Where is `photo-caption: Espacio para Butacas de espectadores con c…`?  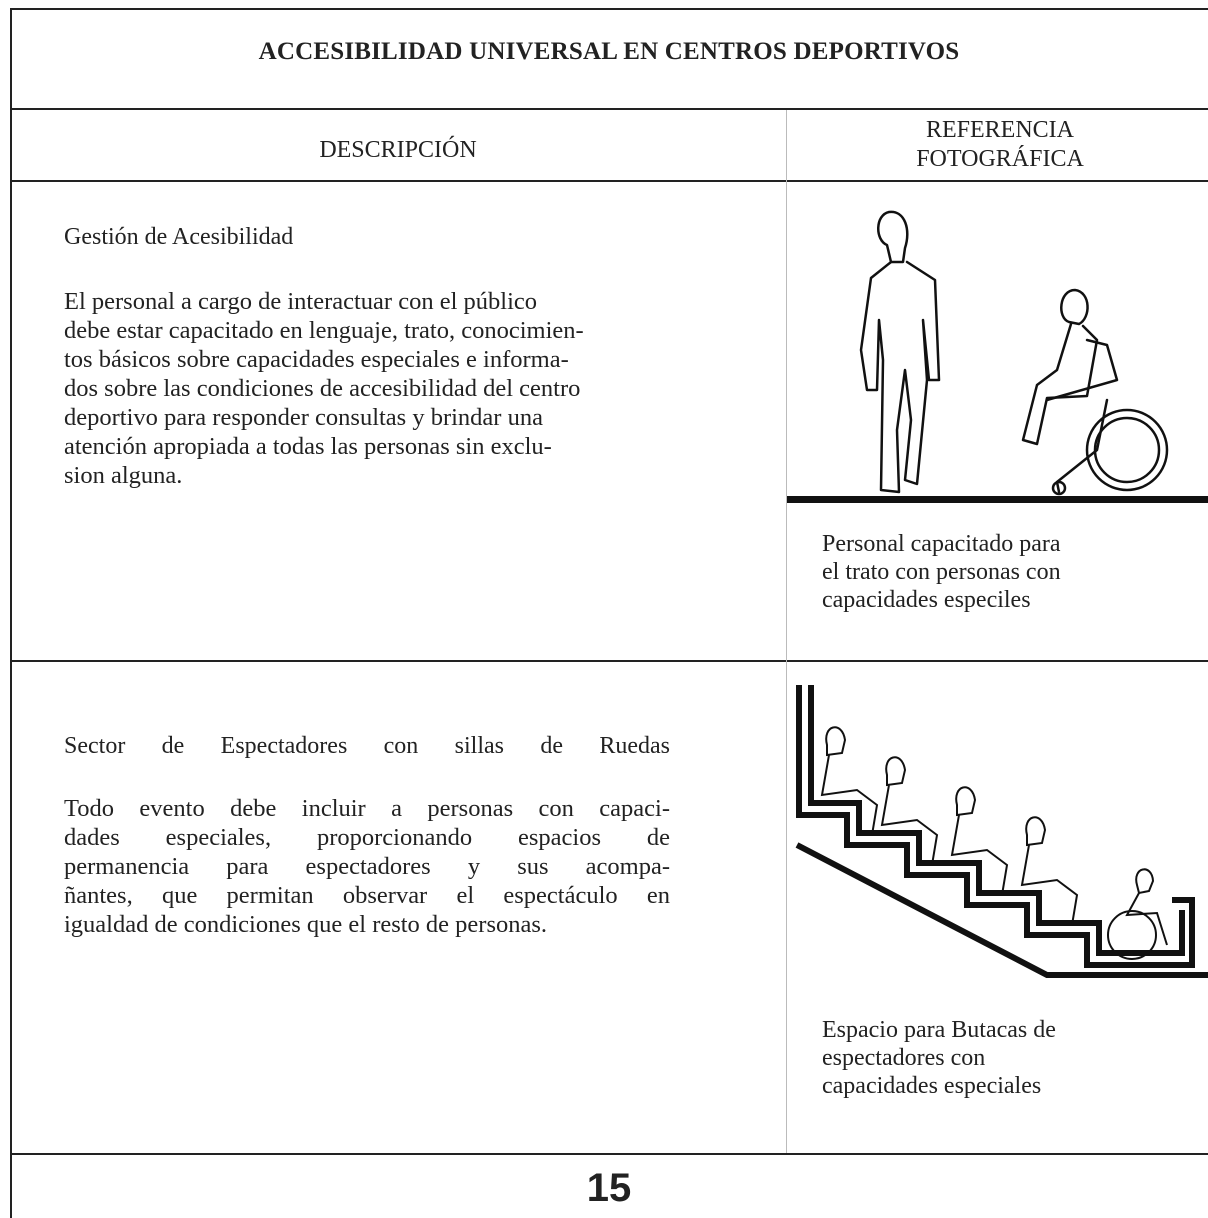 photo-caption: Espacio para Butacas de espectadores con c… is located at coordinates (939, 1058).